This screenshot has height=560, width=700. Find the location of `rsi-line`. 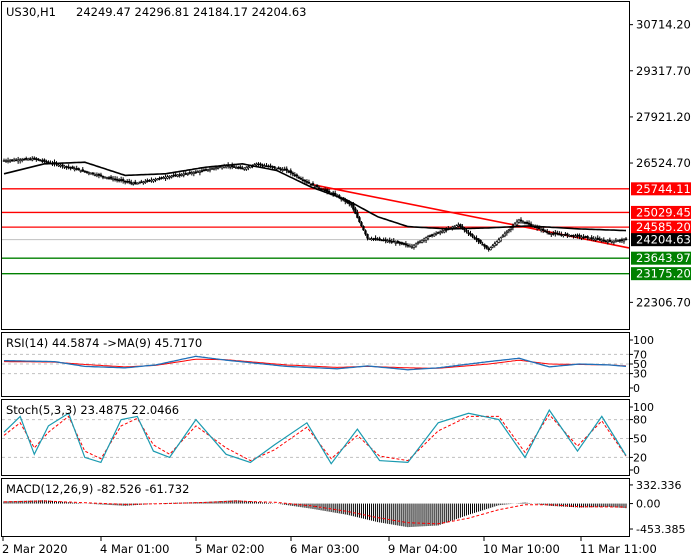

rsi-line is located at coordinates (315, 363).